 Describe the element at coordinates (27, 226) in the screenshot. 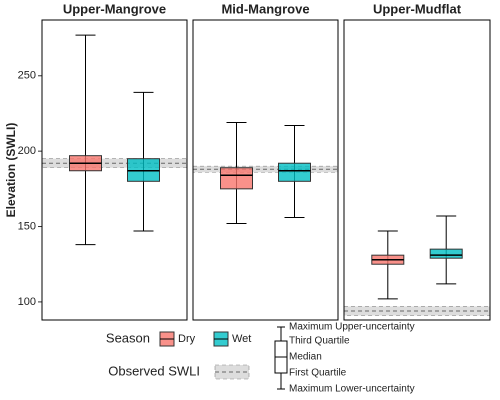

I see `y-tick-label: 150` at that location.